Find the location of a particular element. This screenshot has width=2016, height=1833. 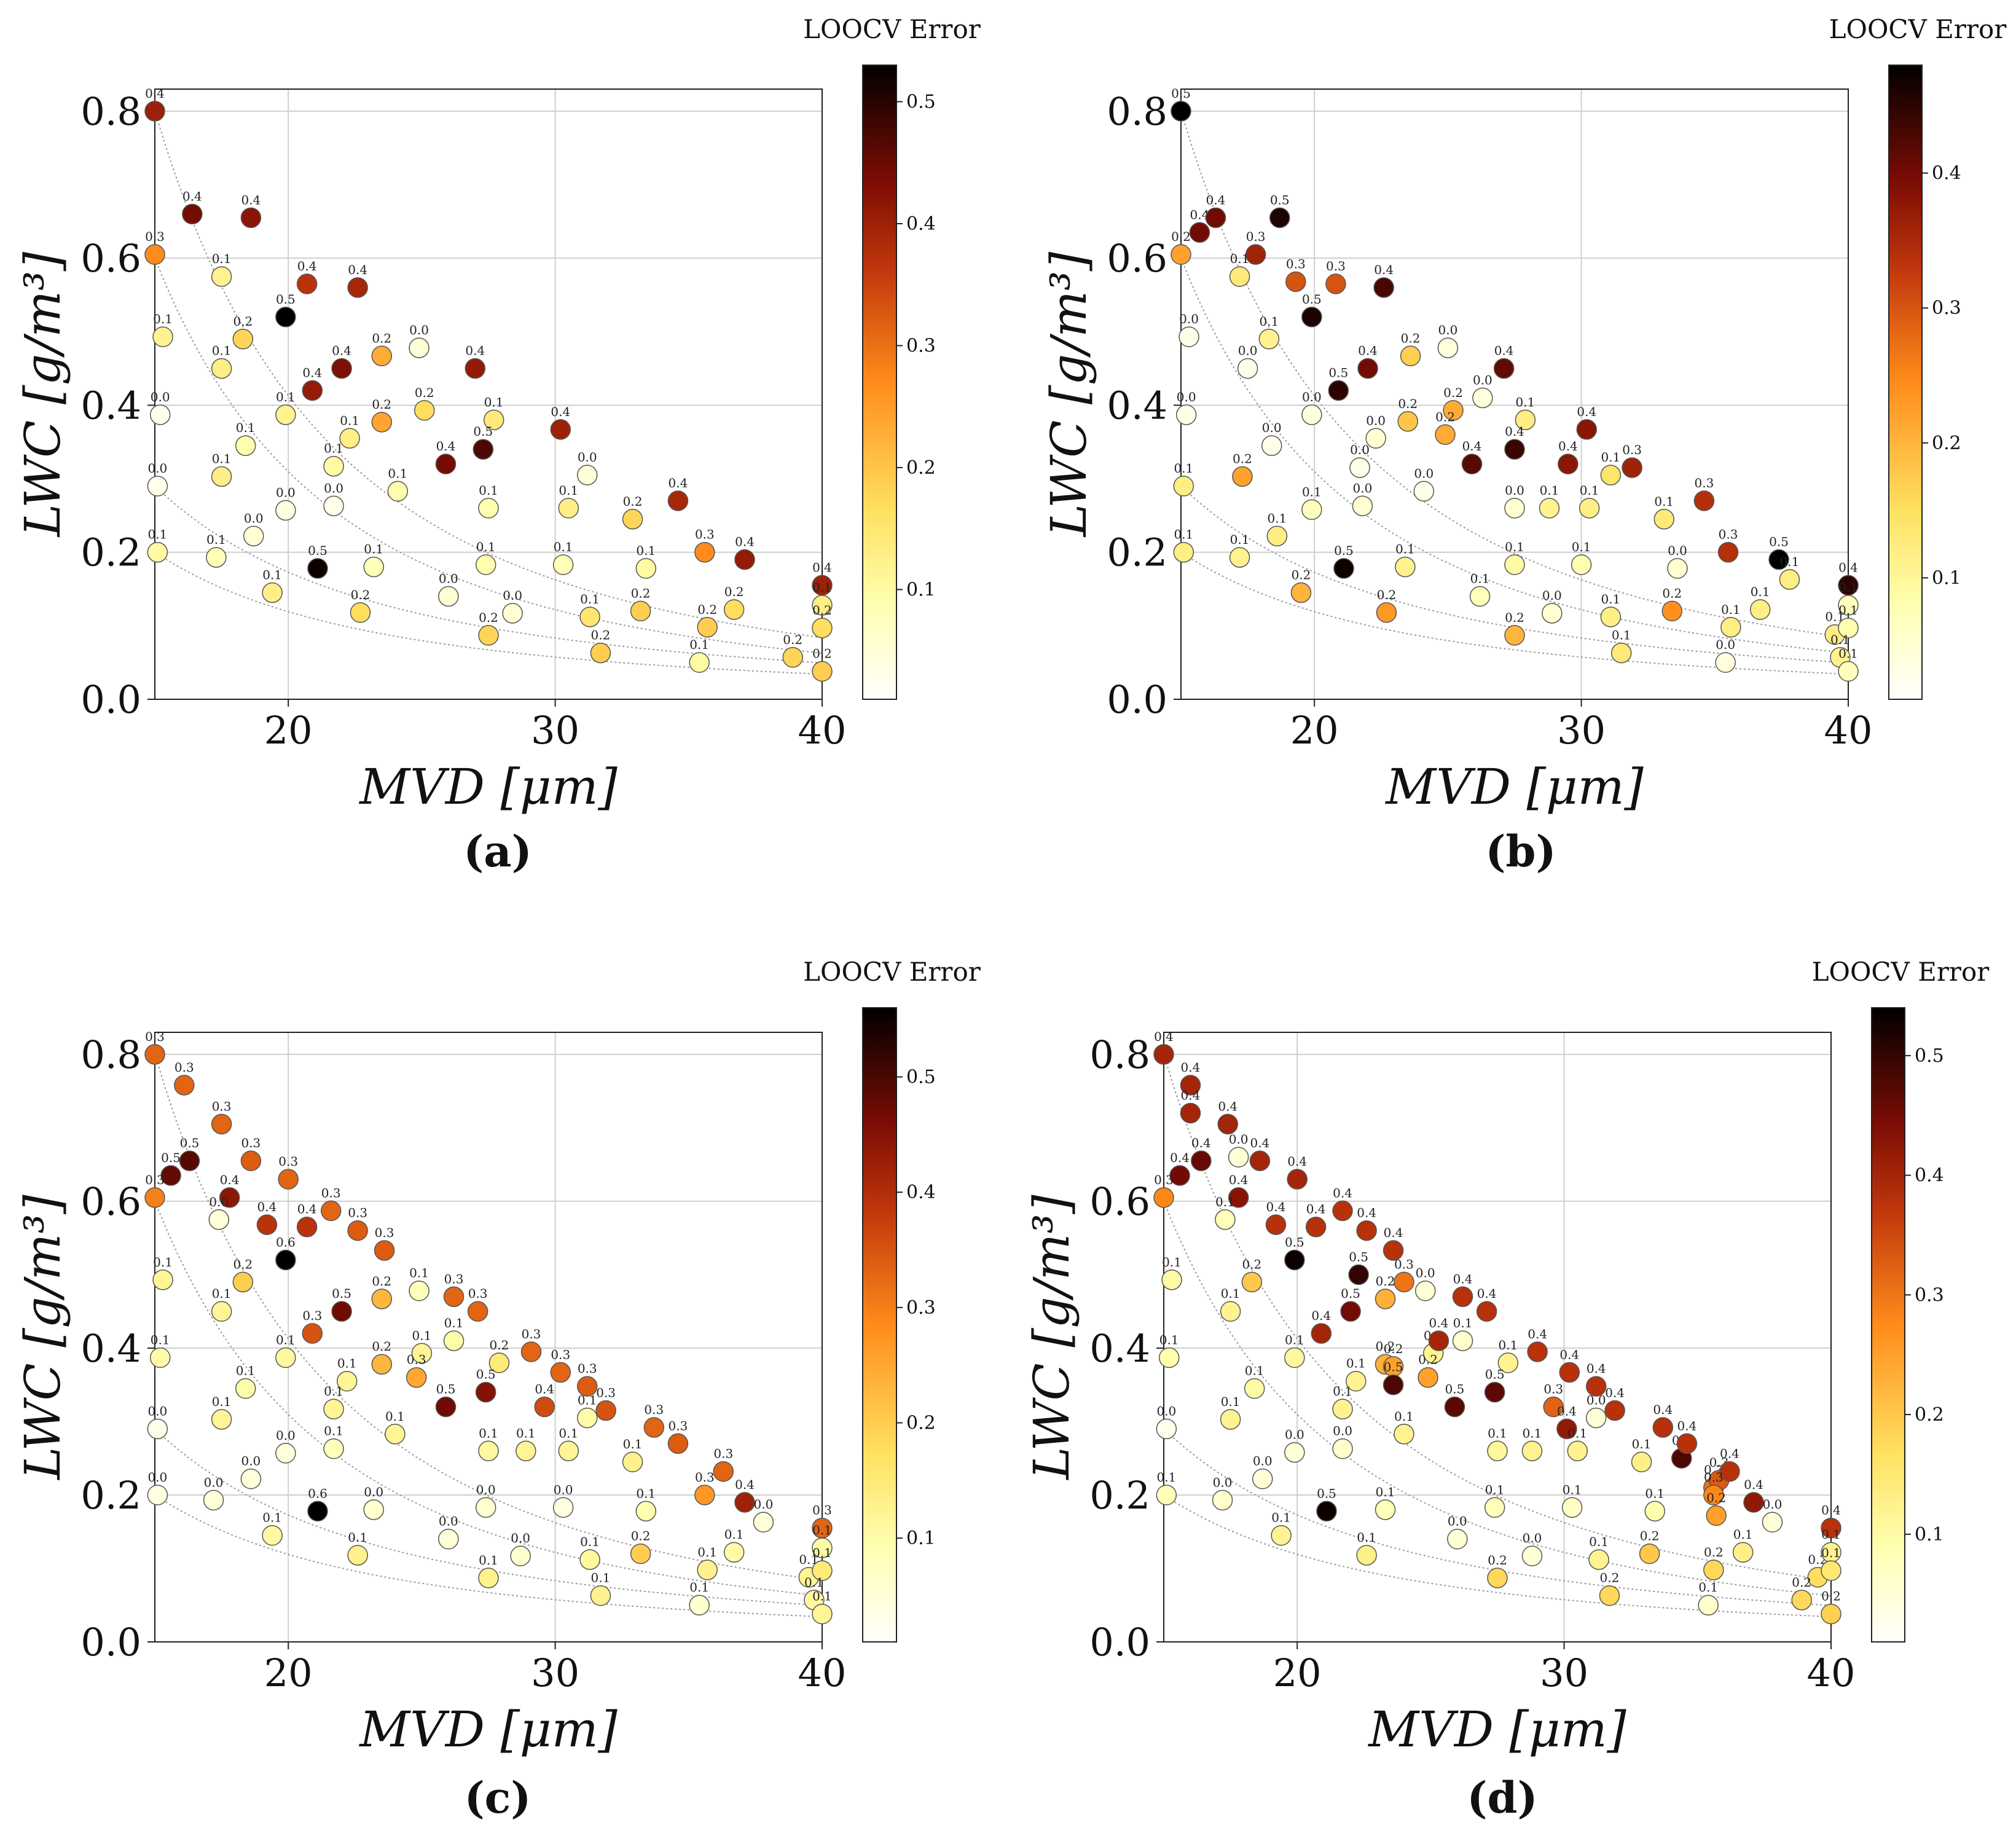

x-tick-label: 20 is located at coordinates (288, 730).